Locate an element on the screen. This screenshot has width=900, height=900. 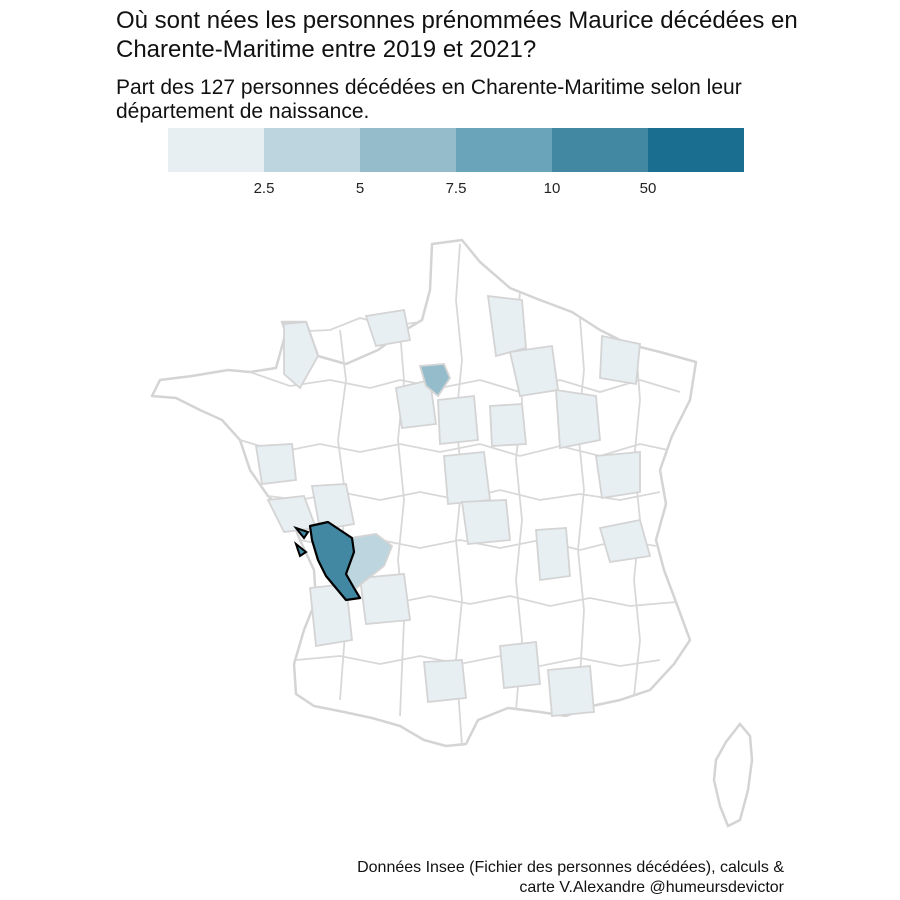
color-legend is located at coordinates (456, 150).